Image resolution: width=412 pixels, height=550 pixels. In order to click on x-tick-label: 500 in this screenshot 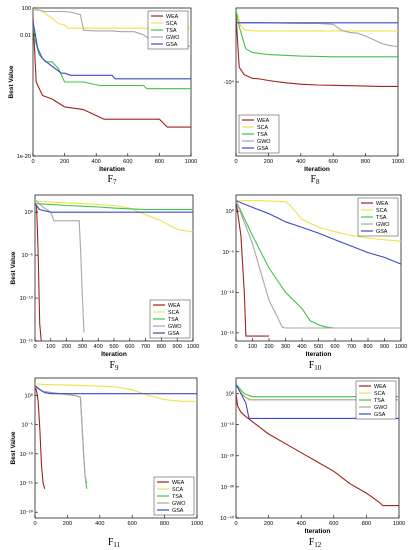, I will do `click(113, 347)`.